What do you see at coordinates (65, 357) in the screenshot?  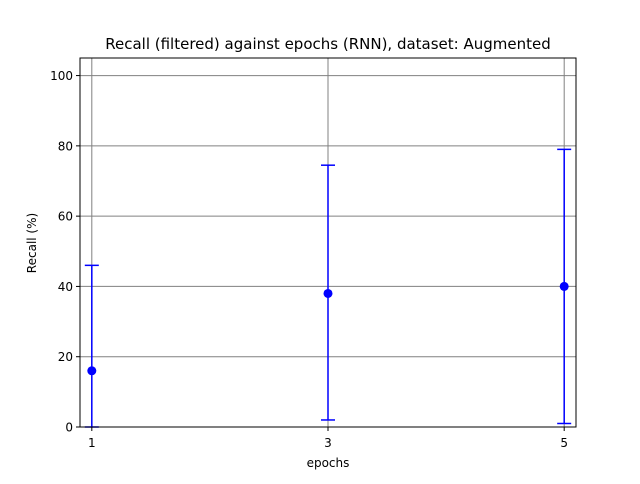 I see `y-tick-label: 20` at bounding box center [65, 357].